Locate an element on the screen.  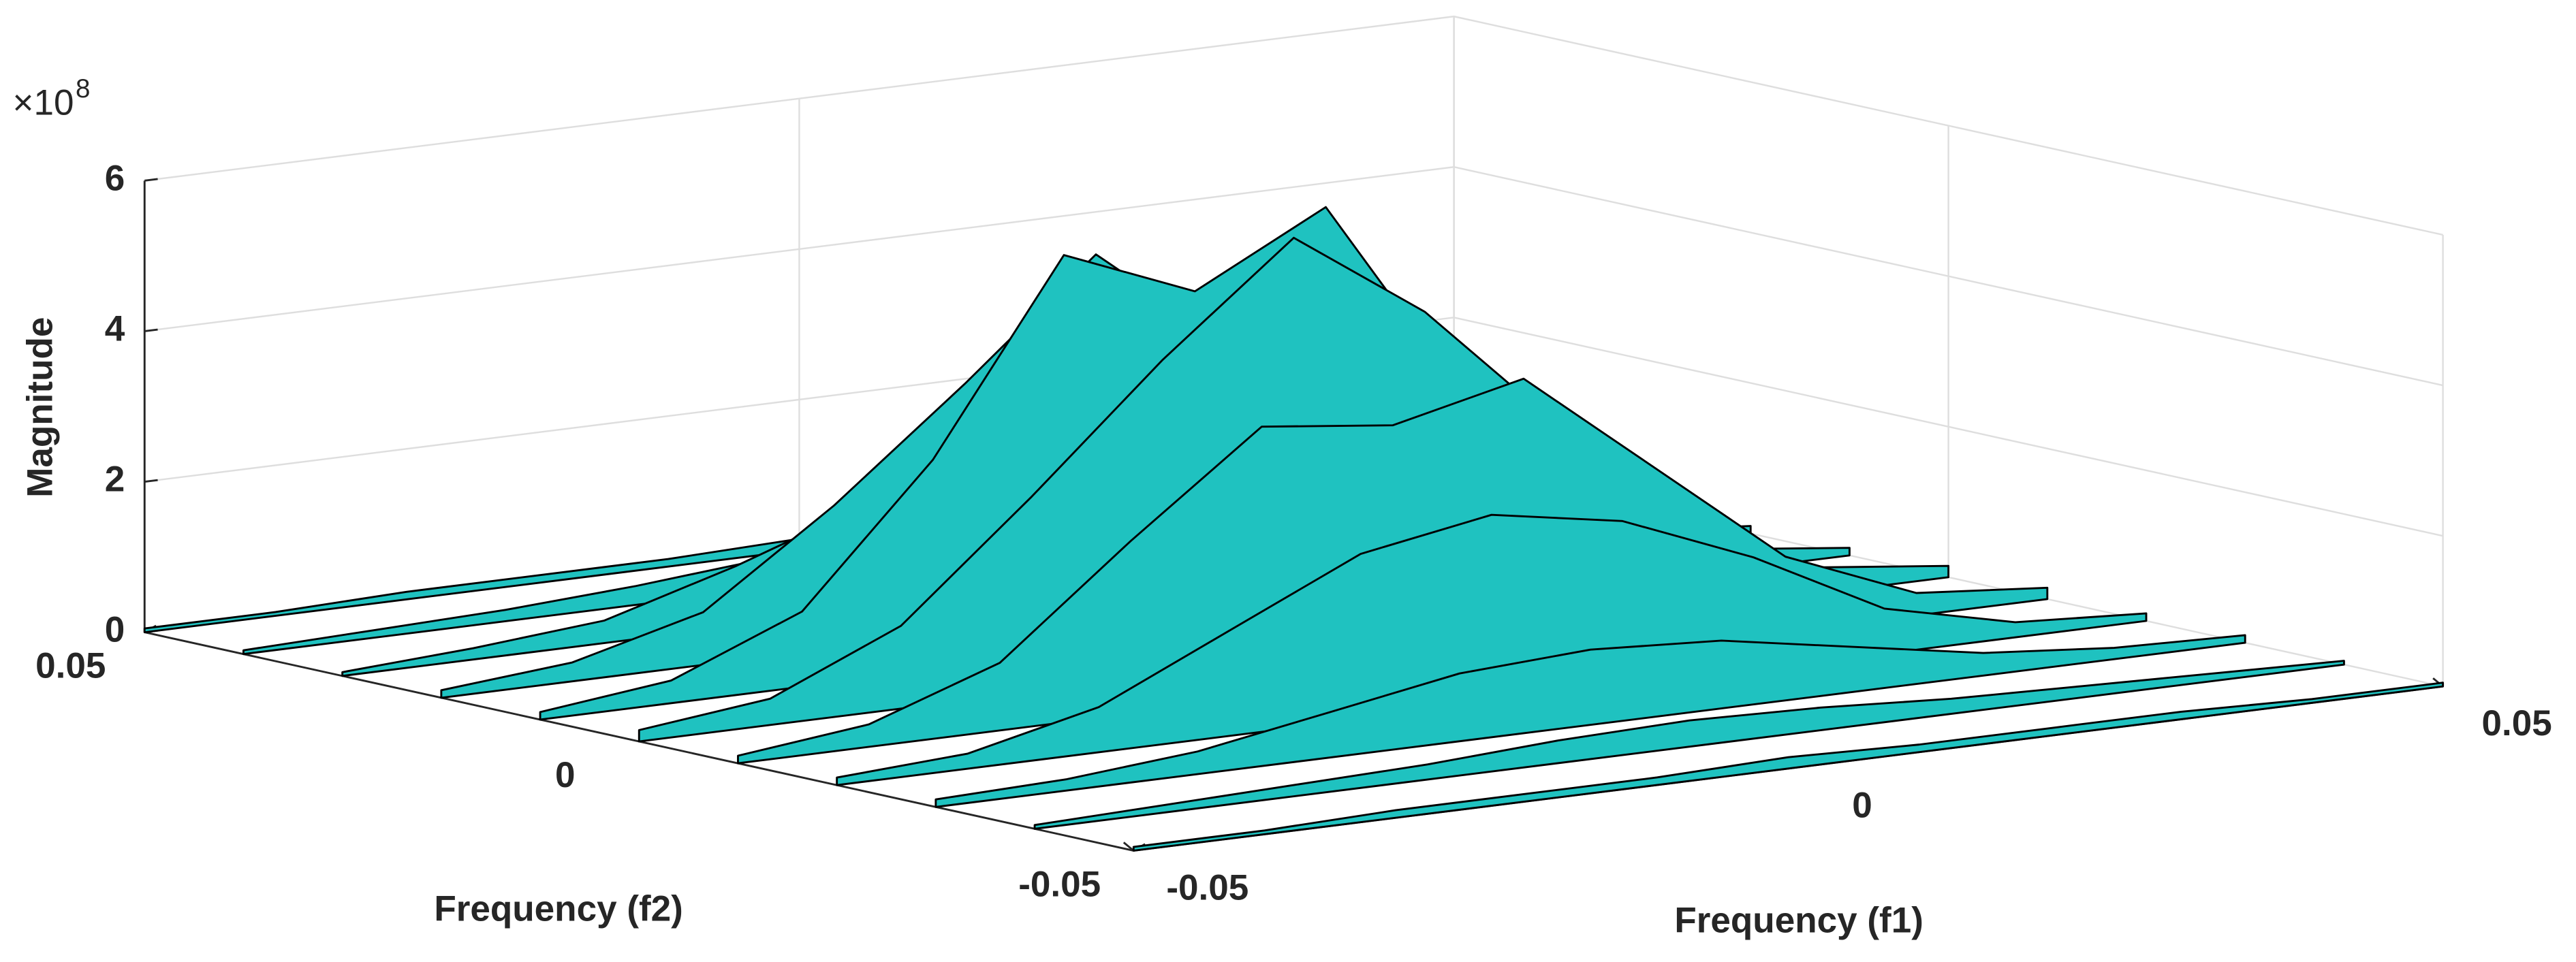
z-tick-label: 2 is located at coordinates (115, 480).